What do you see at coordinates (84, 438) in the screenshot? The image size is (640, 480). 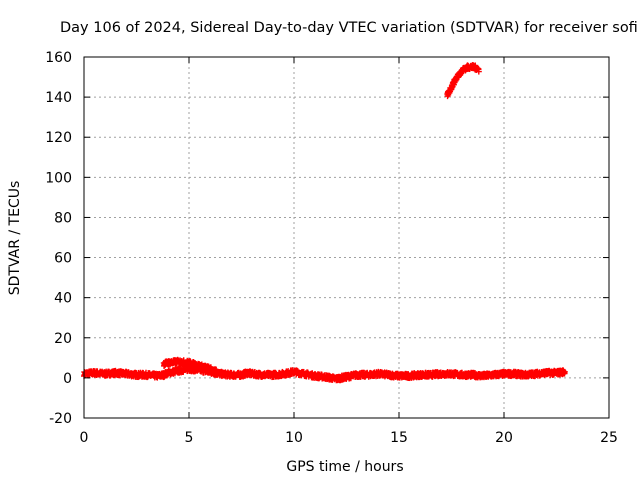 I see `x-tick-label: 0` at bounding box center [84, 438].